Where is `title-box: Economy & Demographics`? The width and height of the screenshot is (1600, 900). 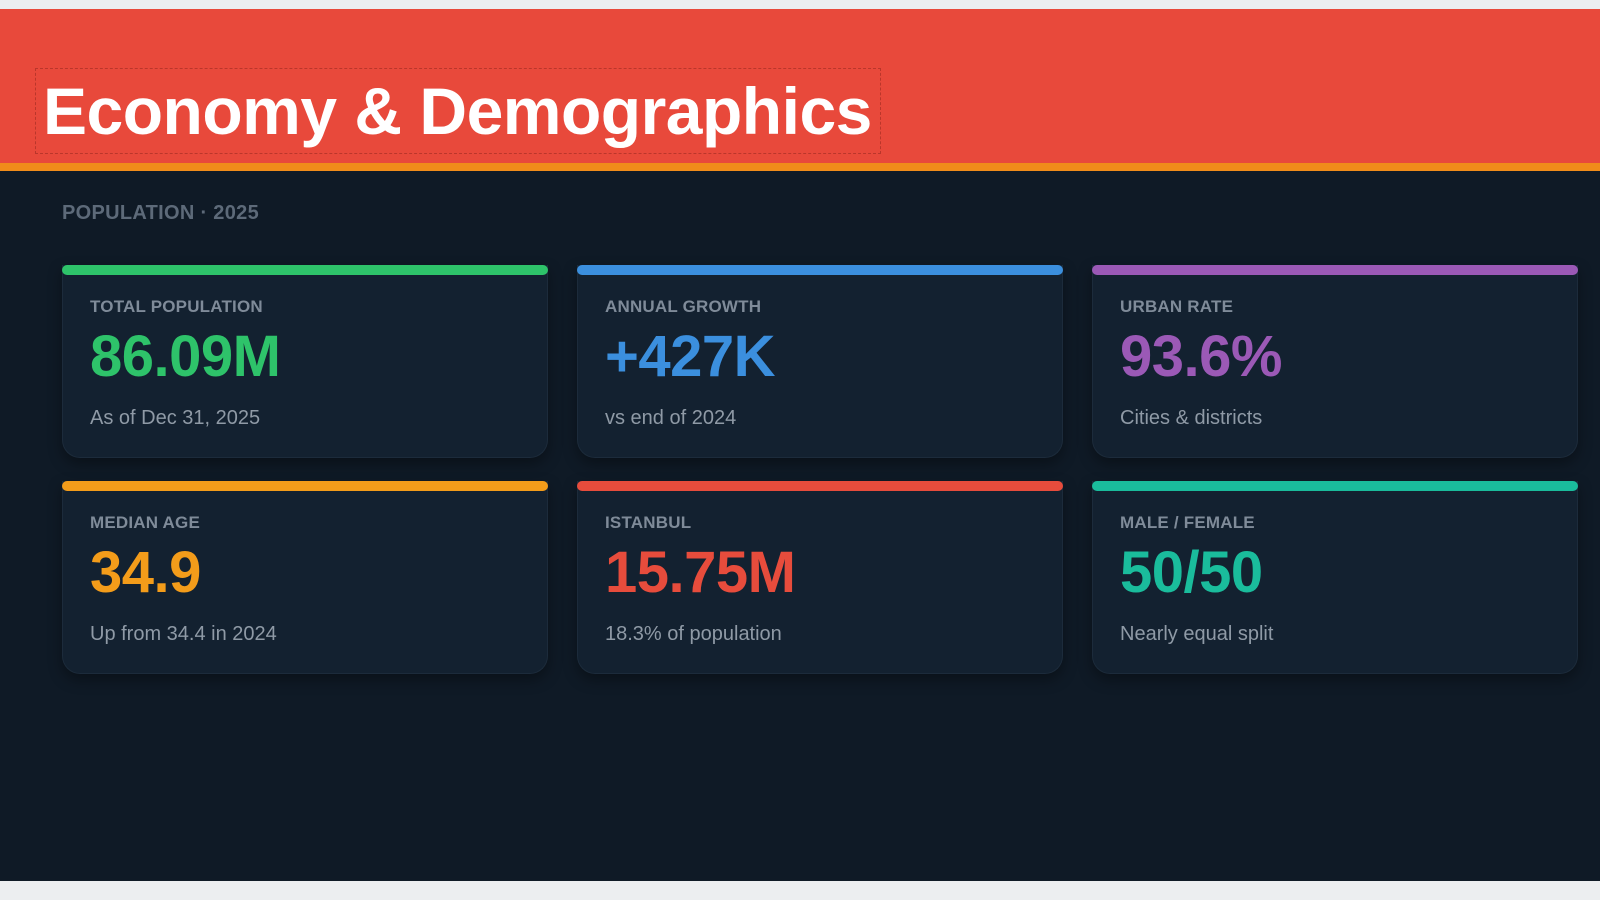
title-box: Economy & Demographics is located at coordinates (458, 111).